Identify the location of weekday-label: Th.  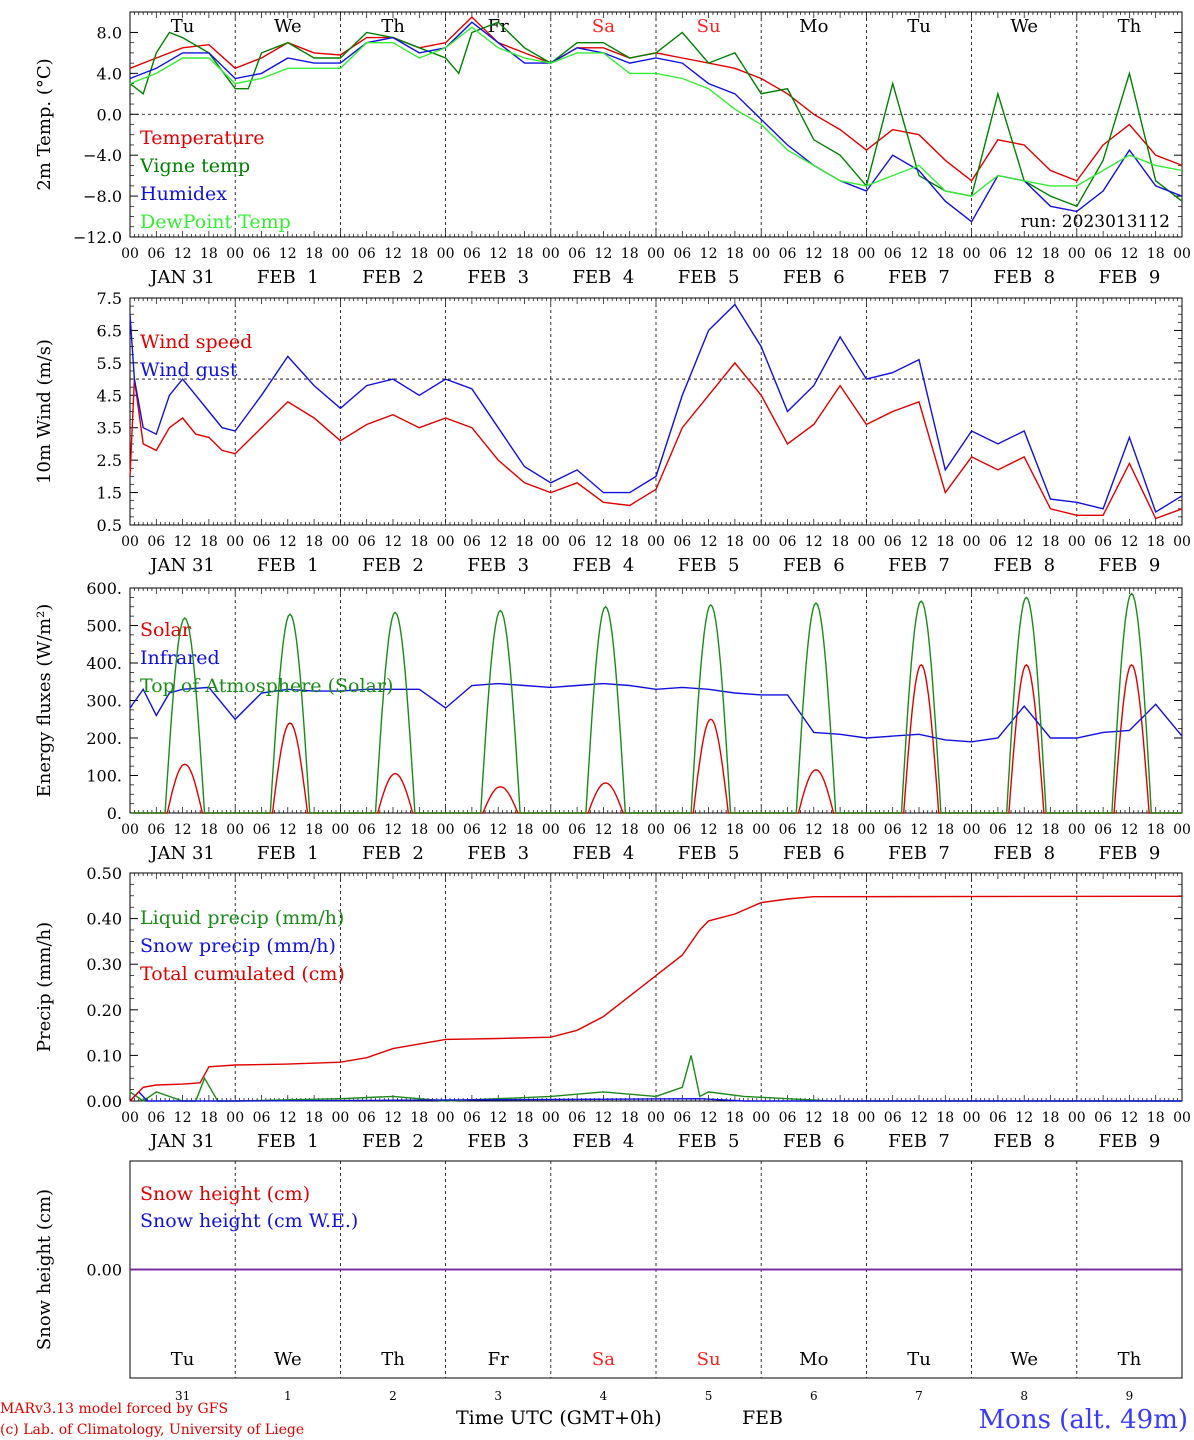
(1130, 1359).